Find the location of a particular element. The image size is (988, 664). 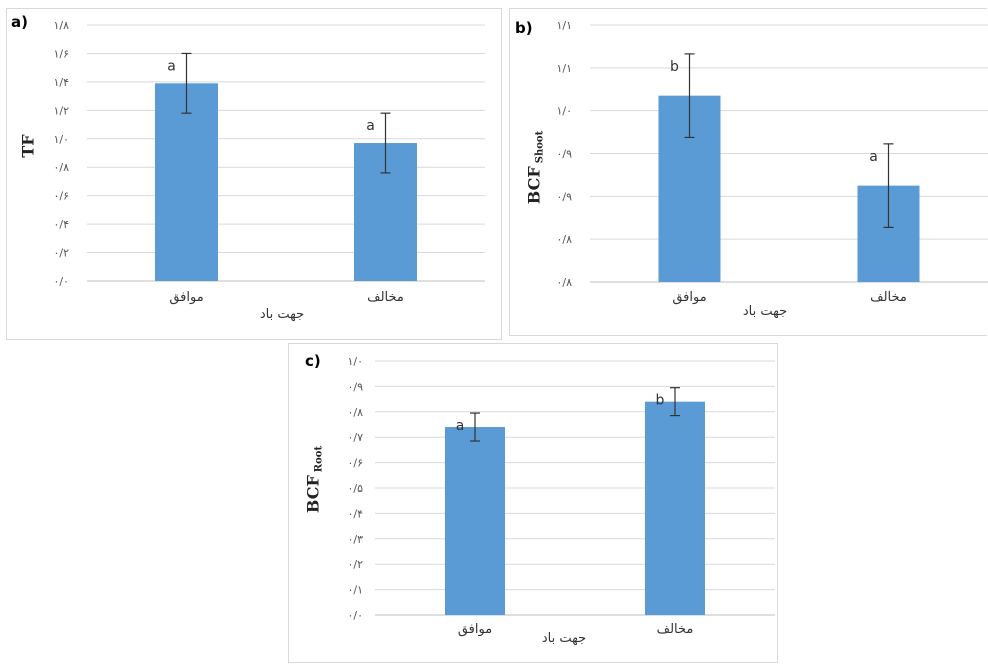

y-tick-label: ۰/۷ is located at coordinates (355, 437).